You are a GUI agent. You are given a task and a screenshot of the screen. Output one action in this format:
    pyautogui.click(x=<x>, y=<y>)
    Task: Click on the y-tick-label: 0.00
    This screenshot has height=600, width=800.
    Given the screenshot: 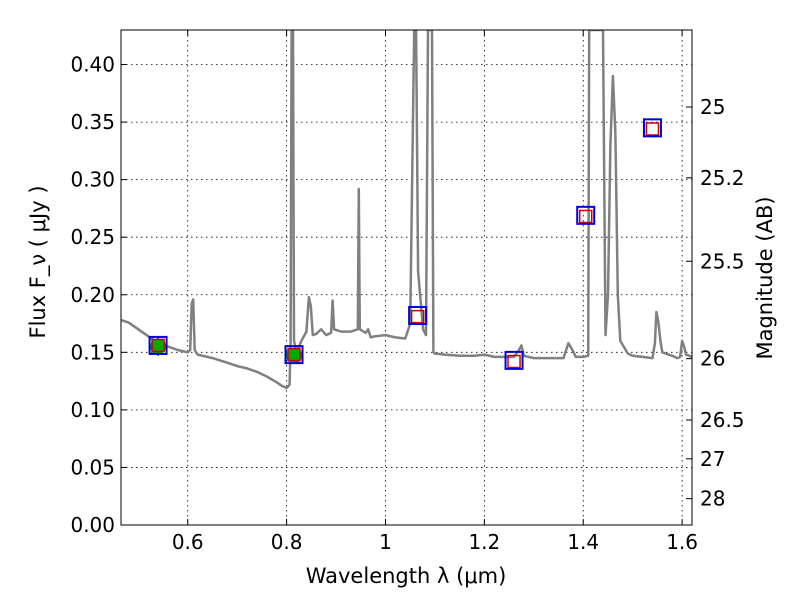 What is the action you would take?
    pyautogui.click(x=92, y=525)
    